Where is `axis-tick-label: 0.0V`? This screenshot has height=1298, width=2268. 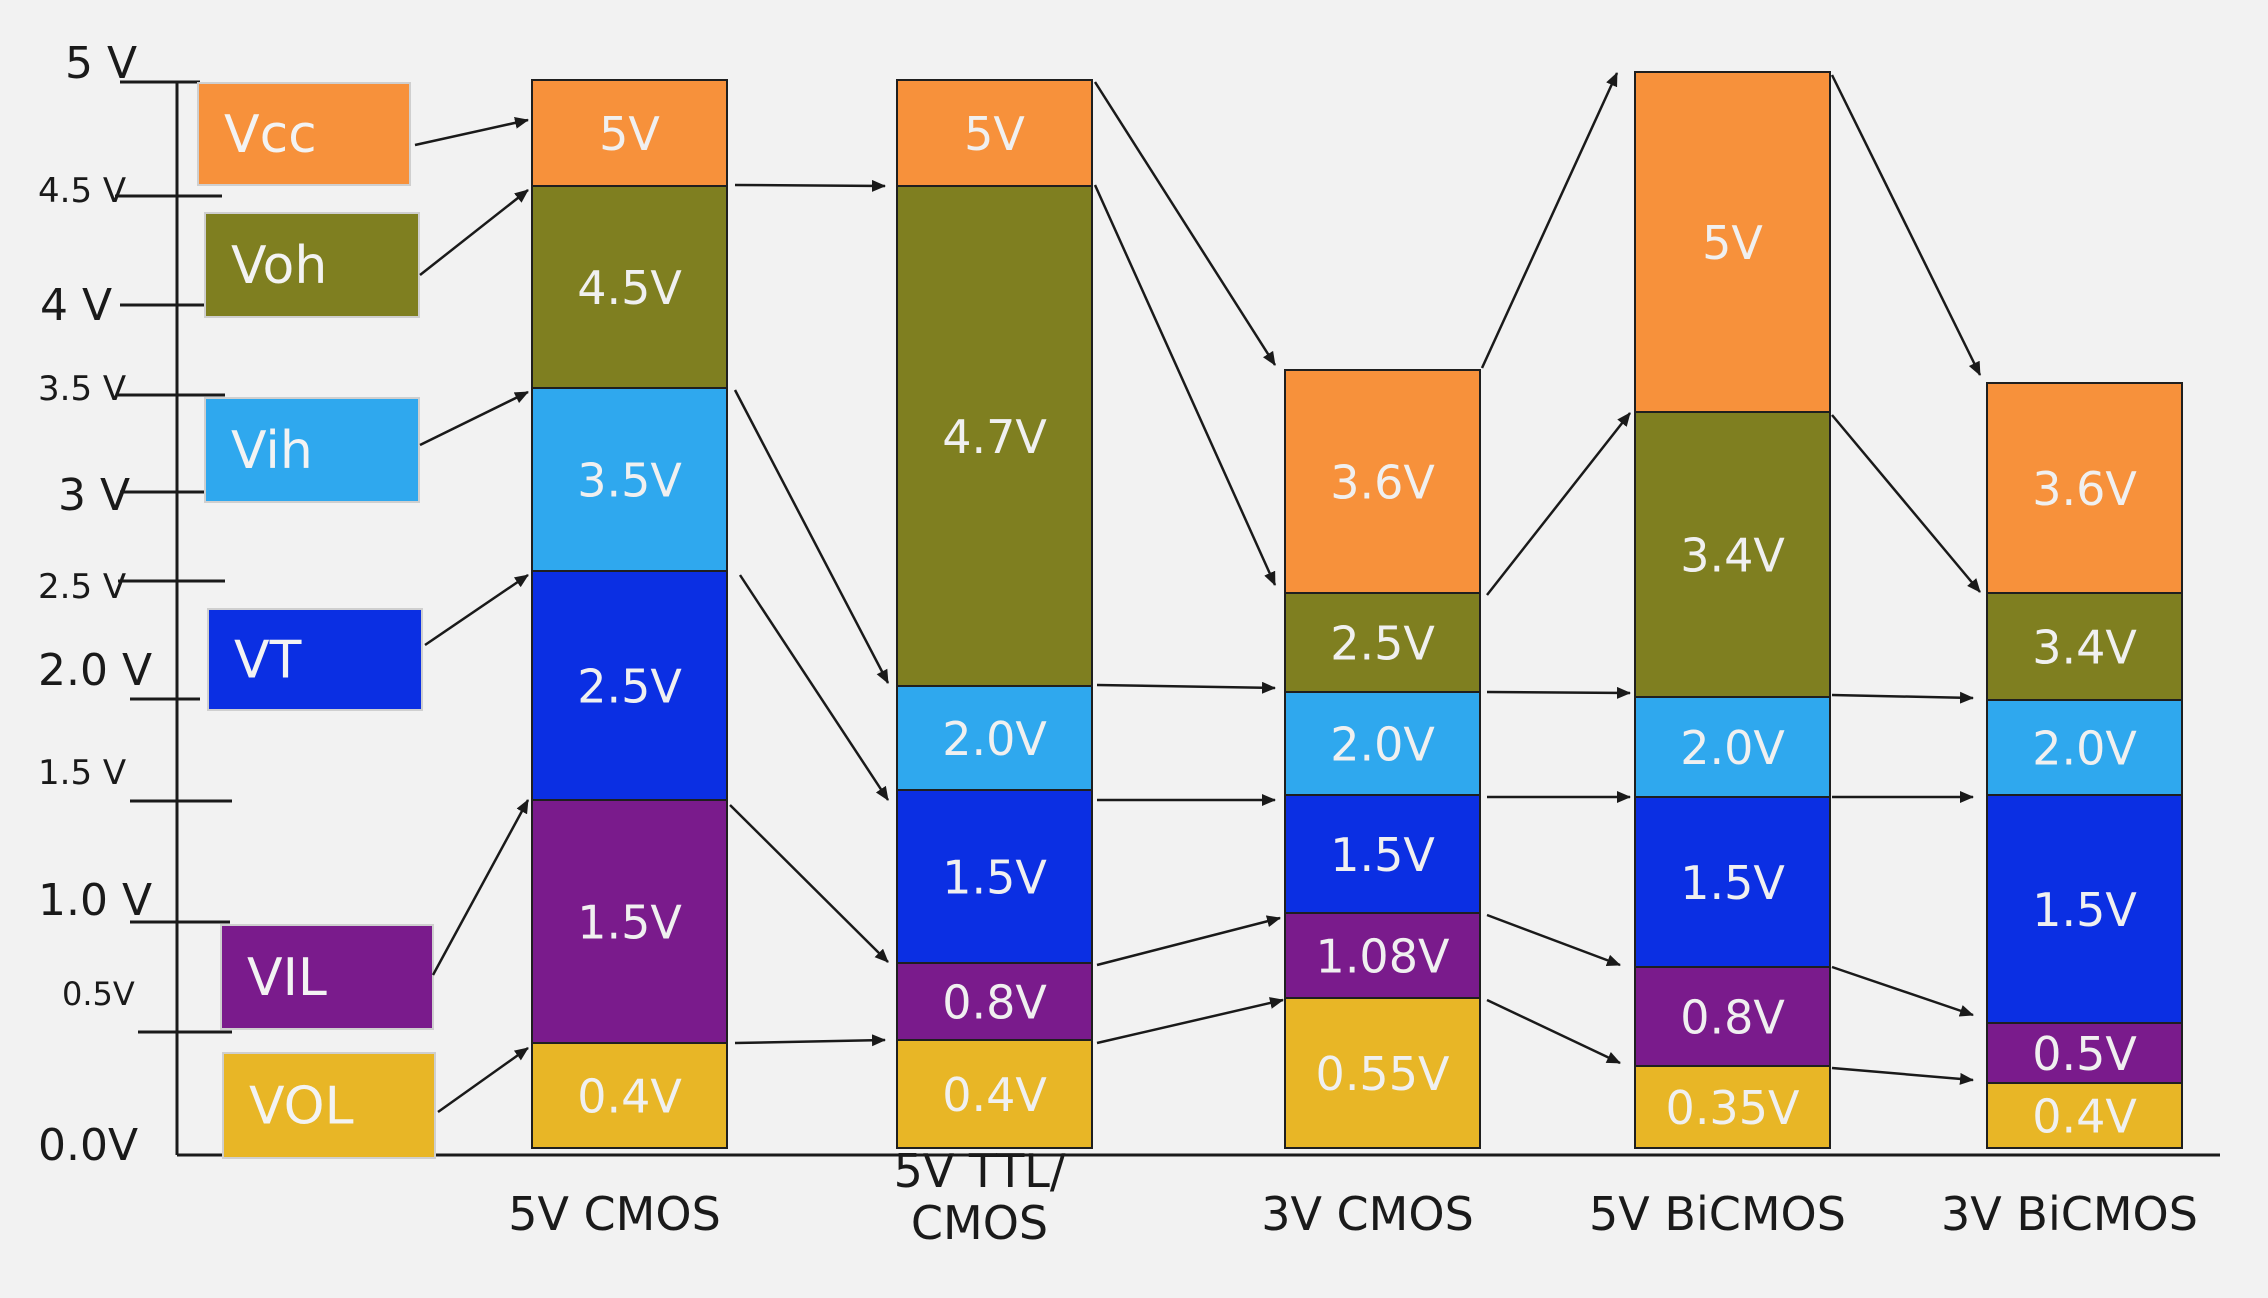 axis-tick-label: 0.0V is located at coordinates (88, 1145).